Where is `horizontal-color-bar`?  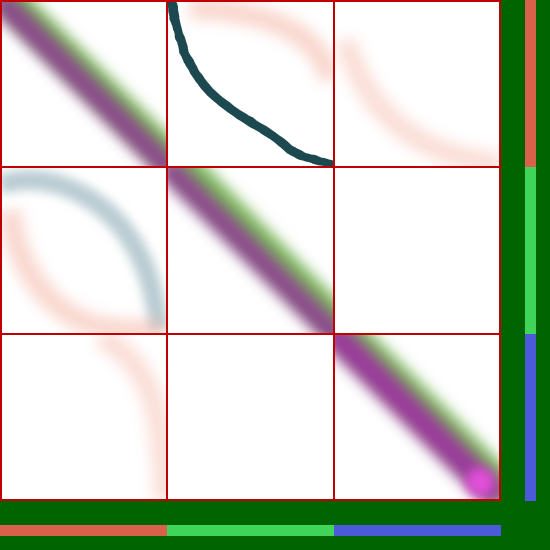
horizontal-color-bar is located at coordinates (250, 530).